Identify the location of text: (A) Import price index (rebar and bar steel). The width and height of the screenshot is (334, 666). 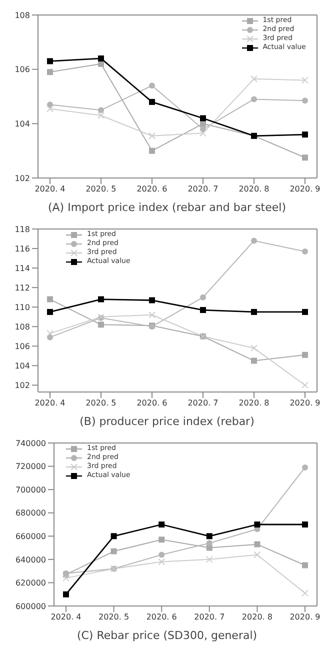
(166, 208).